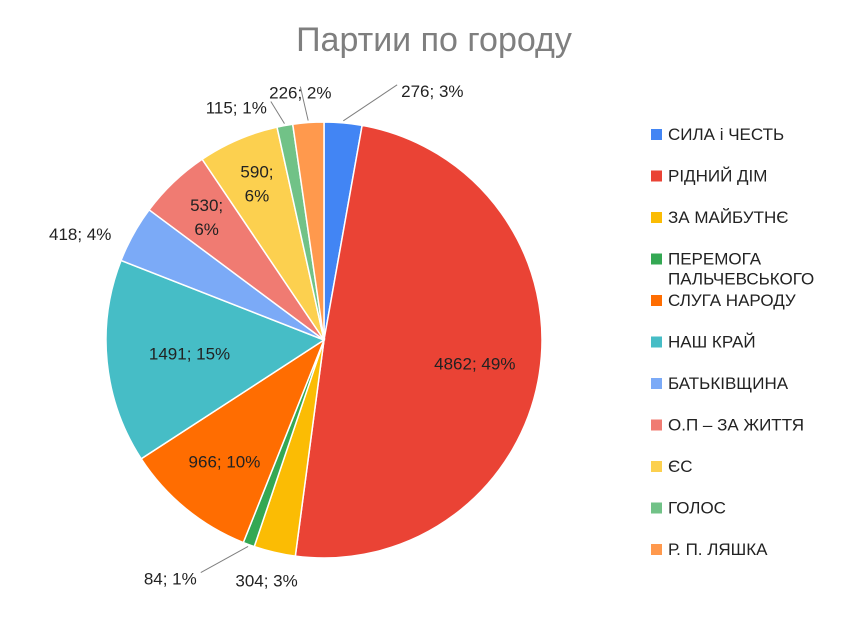 This screenshot has width=868, height=618. What do you see at coordinates (308, 231) in the screenshot?
I see `pie-slice-р-п-ляшка` at bounding box center [308, 231].